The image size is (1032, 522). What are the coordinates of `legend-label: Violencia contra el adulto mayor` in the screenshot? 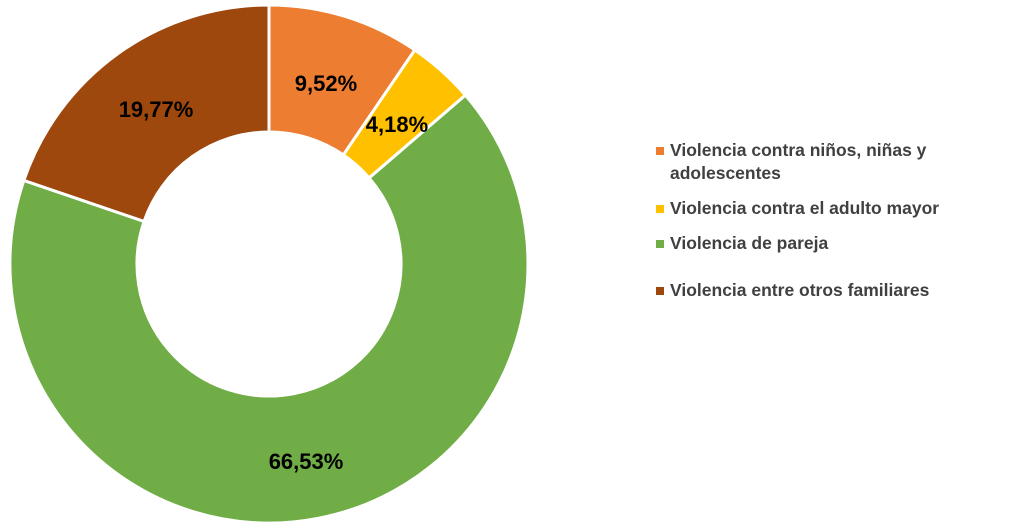 It's located at (805, 208).